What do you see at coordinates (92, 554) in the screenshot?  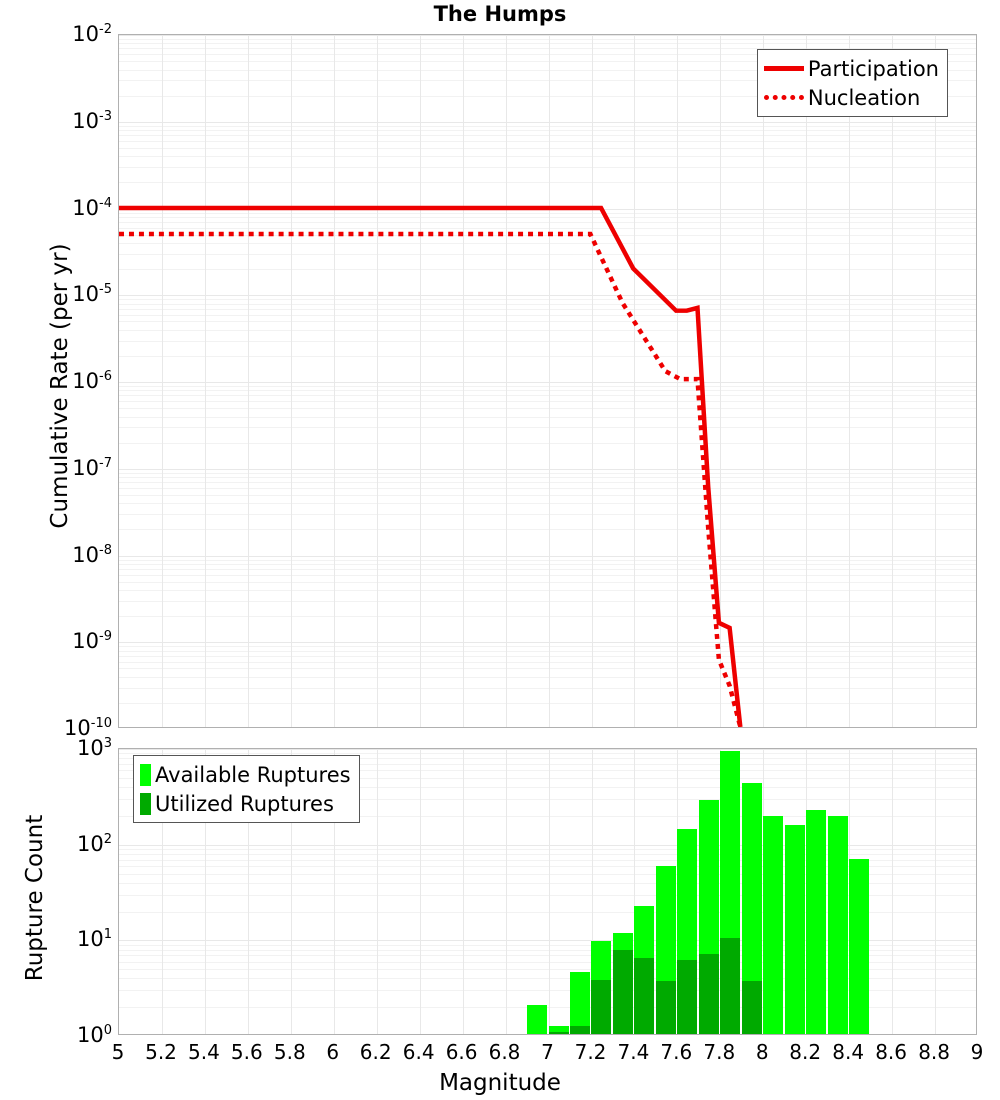 I see `y-axis-tick-label: 10⁻⁸` at bounding box center [92, 554].